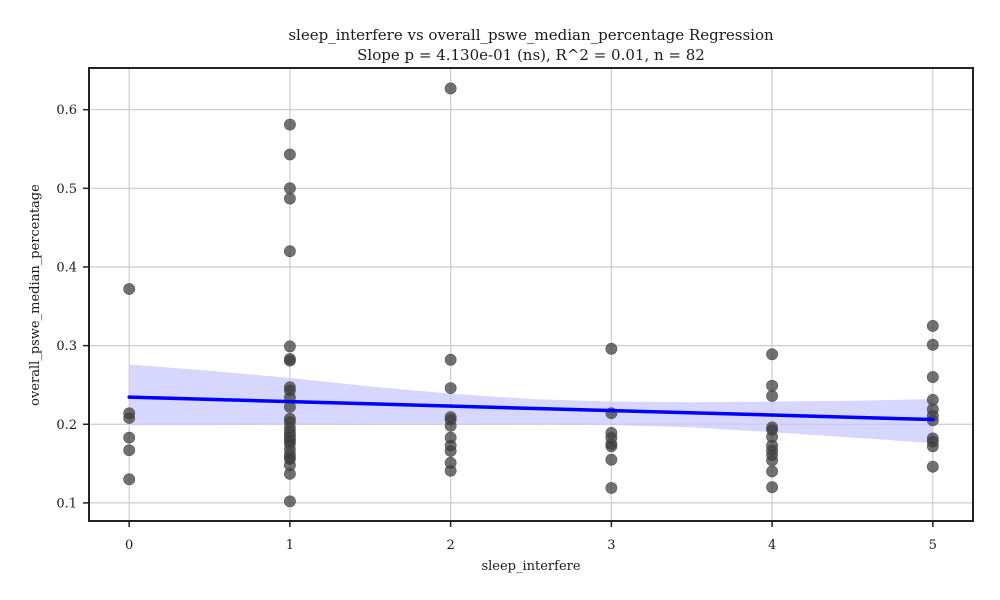 Image resolution: width=1000 pixels, height=600 pixels. I want to click on x-tick-label: 5, so click(933, 545).